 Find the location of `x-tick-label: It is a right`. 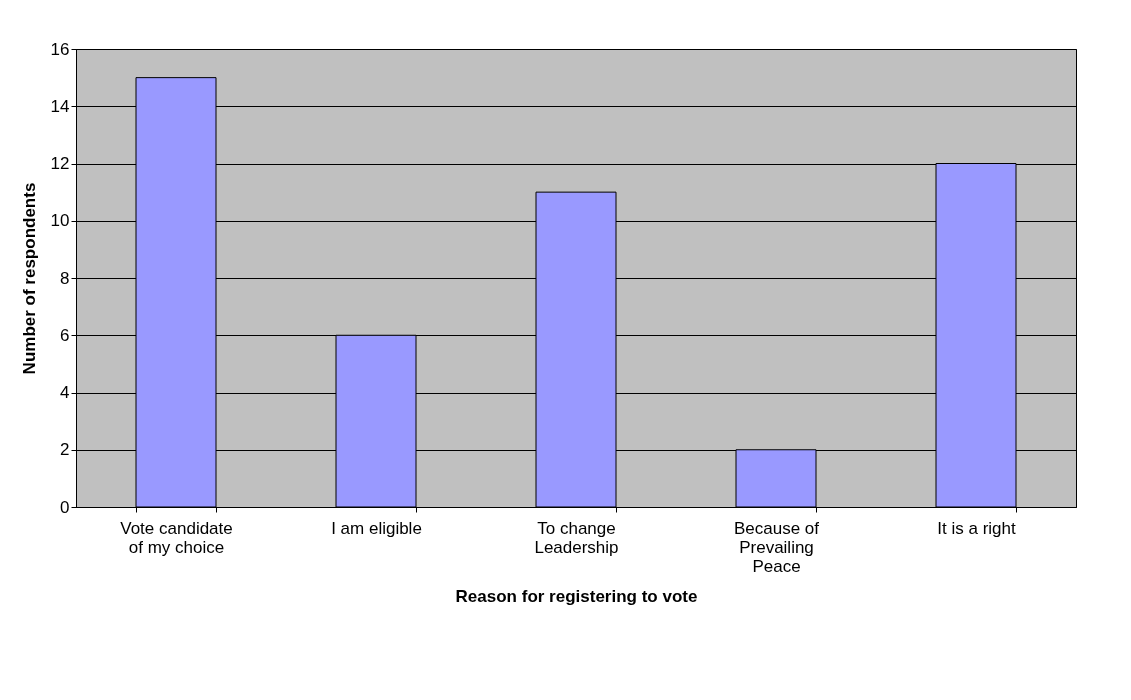

x-tick-label: It is a right is located at coordinates (976, 528).